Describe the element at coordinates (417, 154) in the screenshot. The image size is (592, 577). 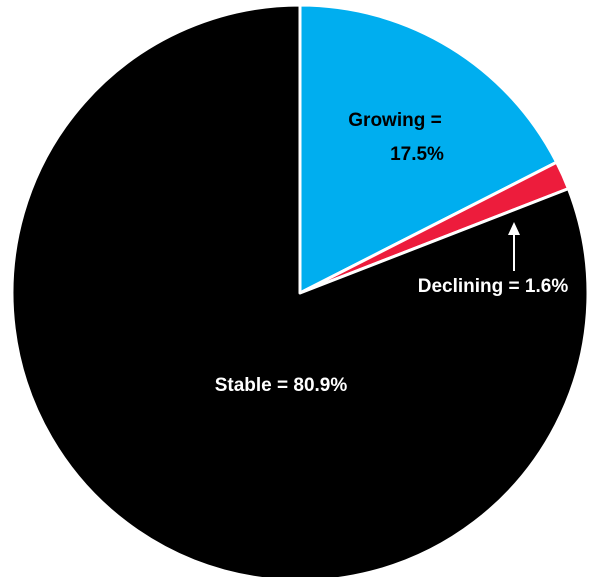
I see `growing-label-line2: 17.5%` at that location.